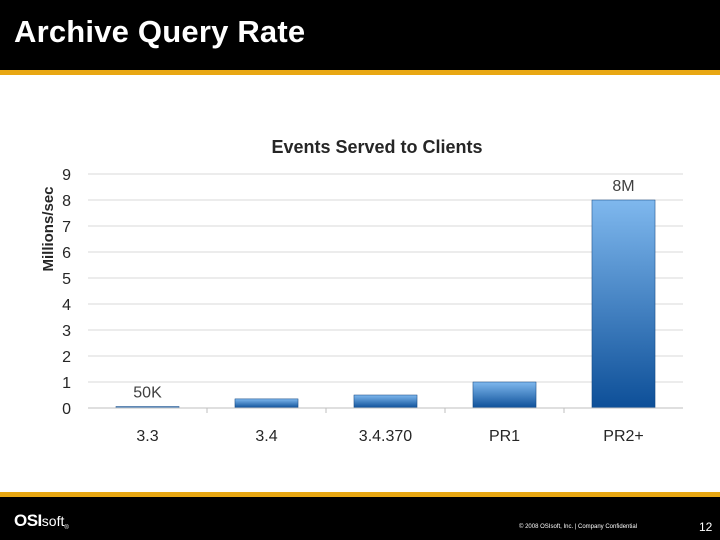  Describe the element at coordinates (623, 436) in the screenshot. I see `x-tick-label: PR2+` at that location.